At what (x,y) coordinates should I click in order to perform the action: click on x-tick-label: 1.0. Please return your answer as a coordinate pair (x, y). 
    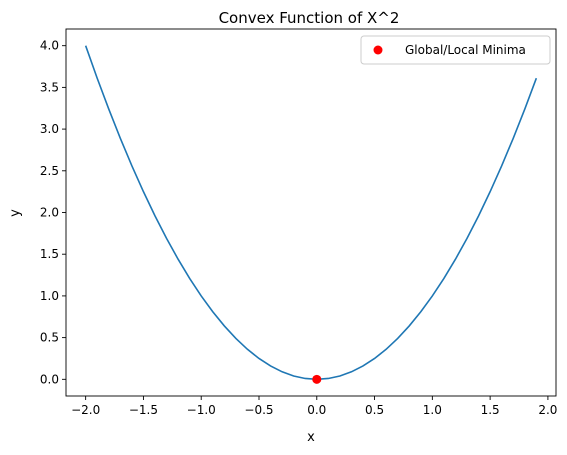
    Looking at the image, I should click on (432, 410).